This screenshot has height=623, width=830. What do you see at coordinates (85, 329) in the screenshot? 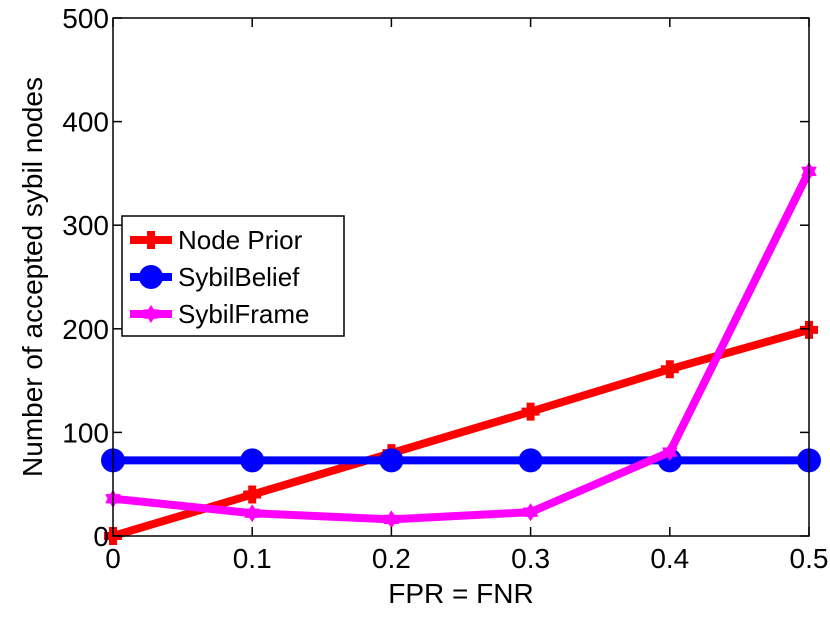
I see `y-tick-label: 200` at bounding box center [85, 329].